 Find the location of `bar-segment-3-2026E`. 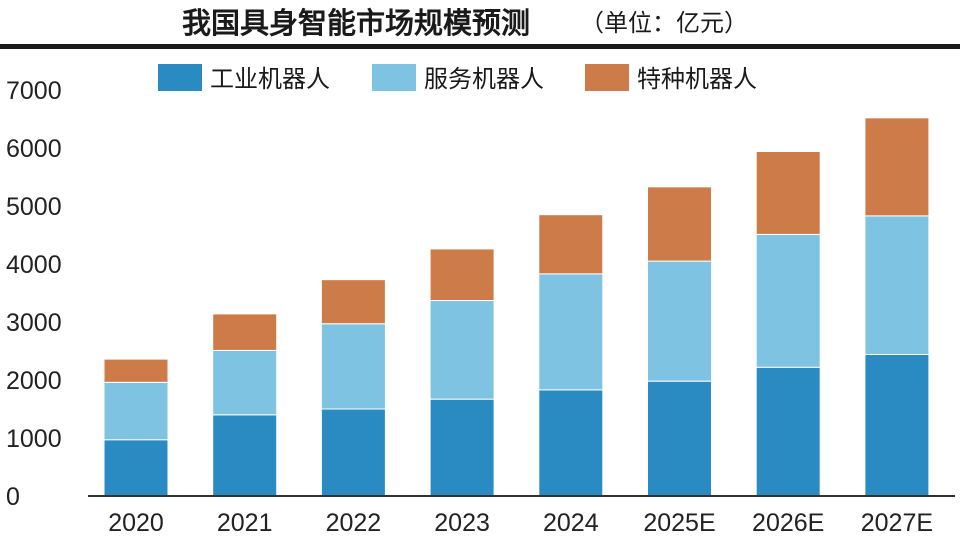

bar-segment-3-2026E is located at coordinates (788, 192).